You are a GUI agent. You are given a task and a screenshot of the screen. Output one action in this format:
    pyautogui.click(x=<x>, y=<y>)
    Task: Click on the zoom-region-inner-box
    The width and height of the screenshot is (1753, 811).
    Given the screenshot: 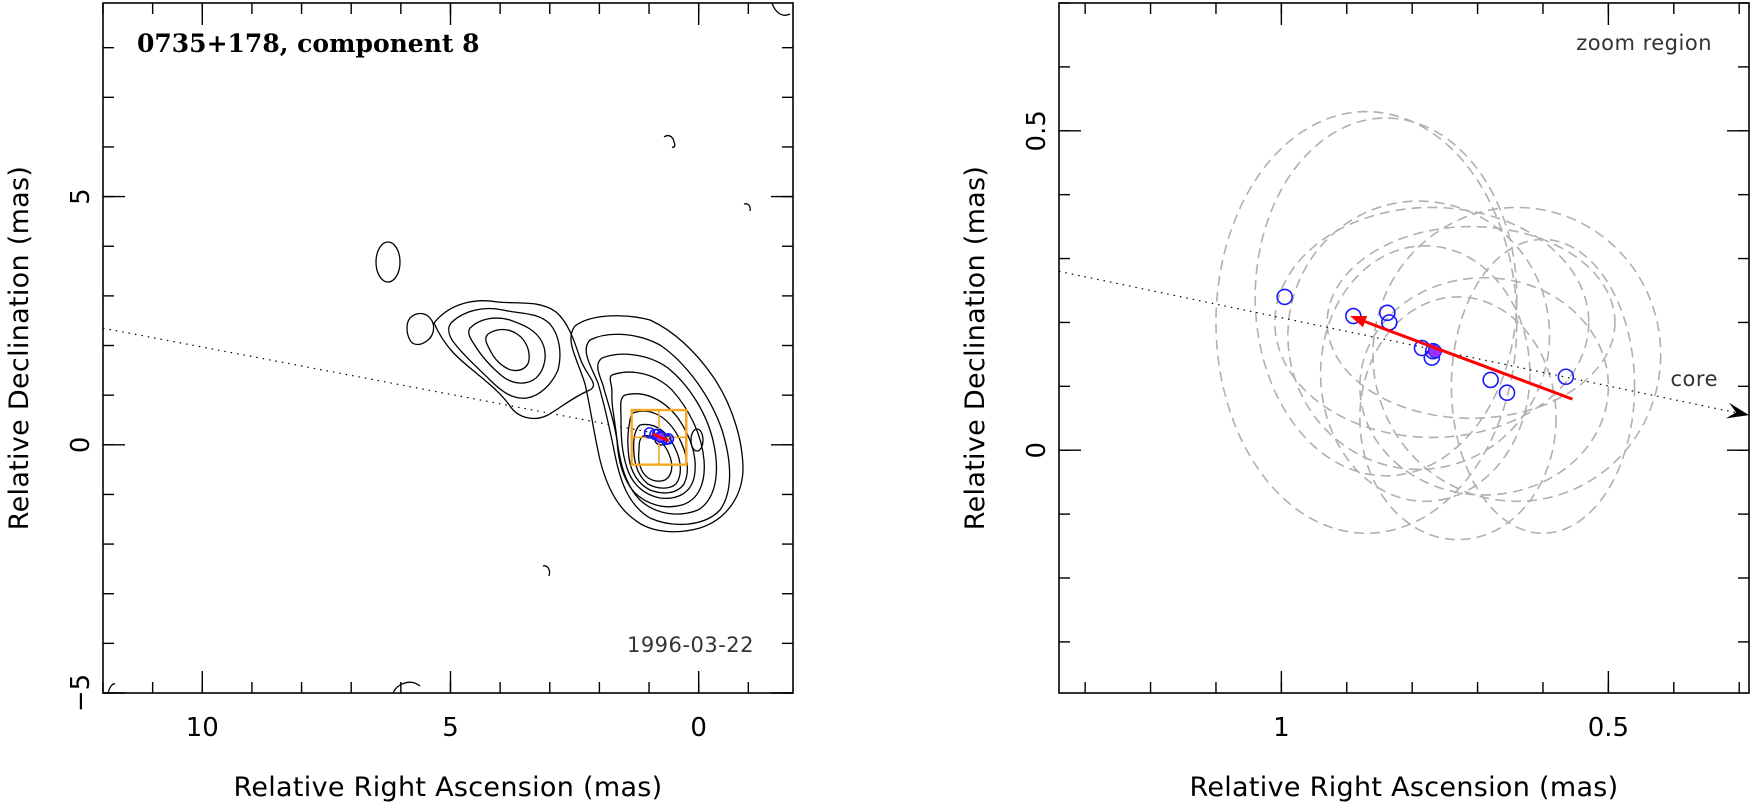 What is the action you would take?
    pyautogui.click(x=645, y=424)
    